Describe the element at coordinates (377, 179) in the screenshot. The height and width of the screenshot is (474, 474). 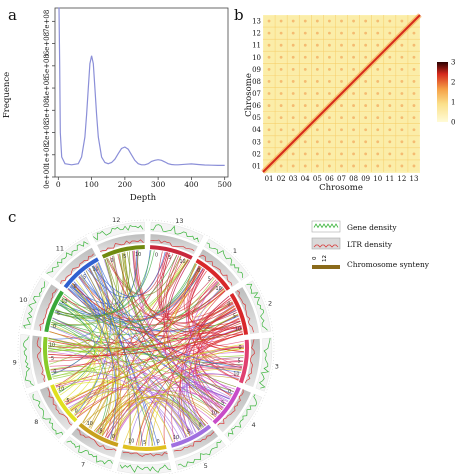
I see `heatmap-x-tick-label: 10` at that location.